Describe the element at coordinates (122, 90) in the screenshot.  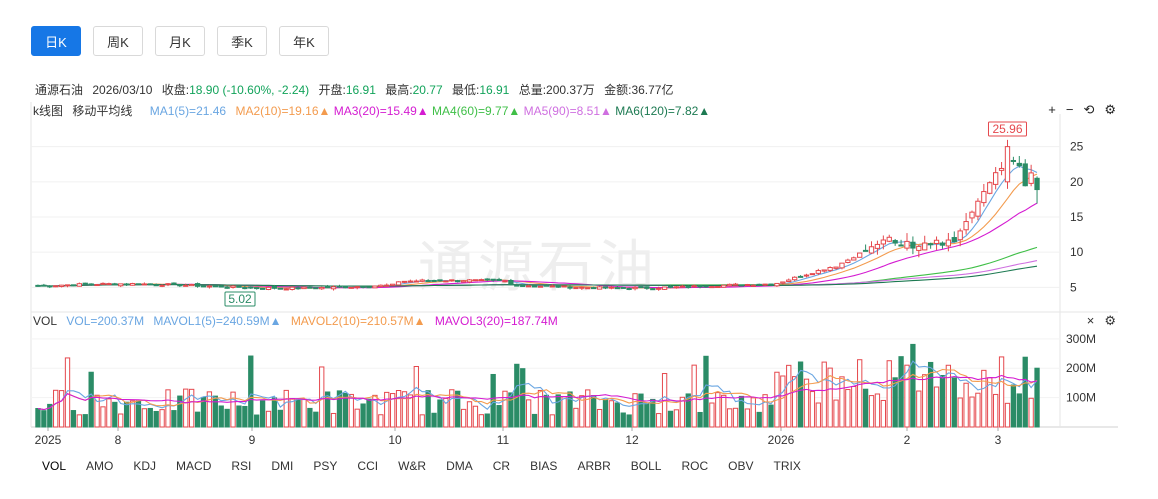
I see `stock-date: 2026/03/10` at that location.